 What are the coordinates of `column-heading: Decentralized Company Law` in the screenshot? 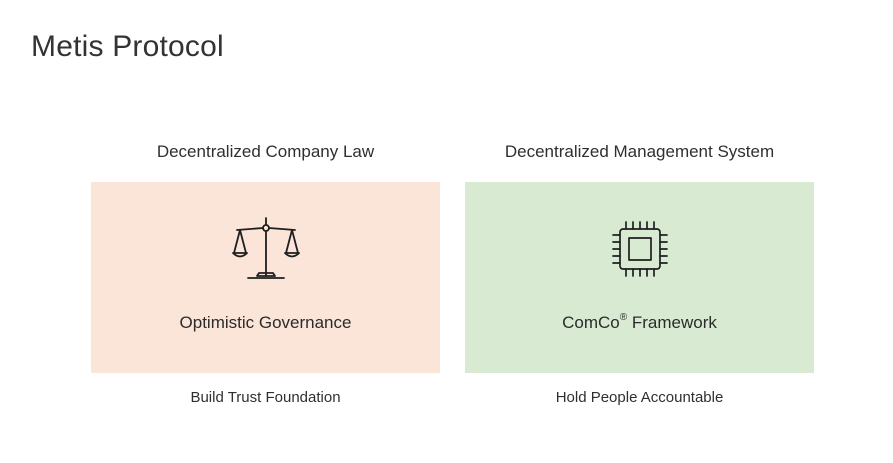 It's located at (265, 151).